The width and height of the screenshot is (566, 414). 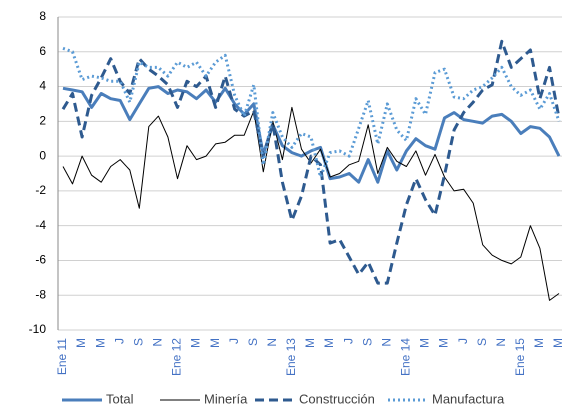 What do you see at coordinates (42, 121) in the screenshot?
I see `y-tick-label: 2` at bounding box center [42, 121].